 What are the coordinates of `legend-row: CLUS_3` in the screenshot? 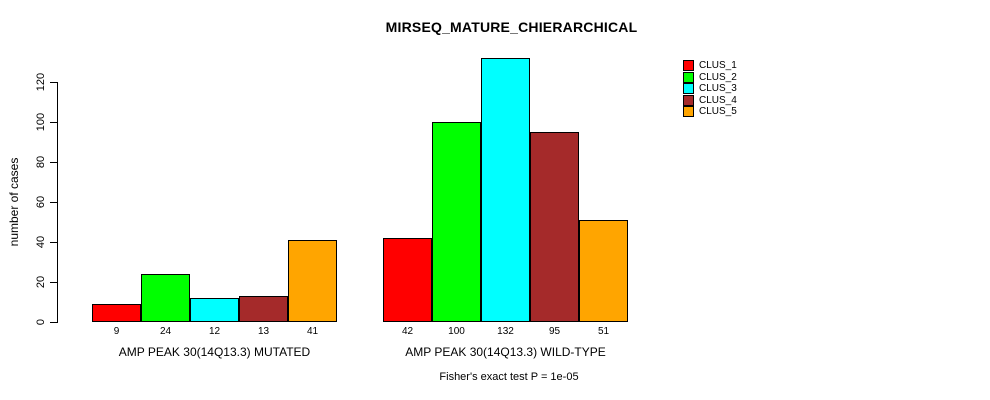 It's located at (710, 88).